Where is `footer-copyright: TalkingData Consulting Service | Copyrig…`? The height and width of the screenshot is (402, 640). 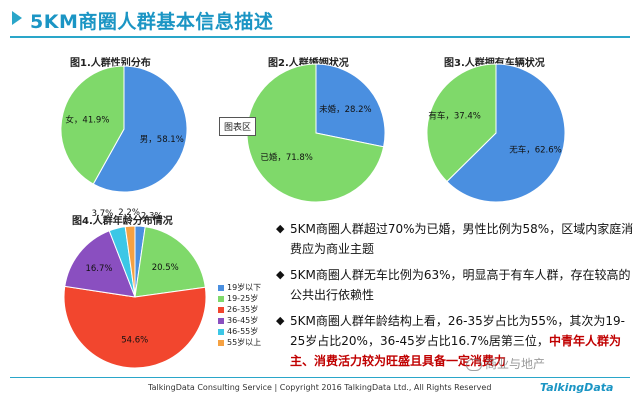
footer-copyright: TalkingData Consulting Service | Copyrig… is located at coordinates (320, 387).